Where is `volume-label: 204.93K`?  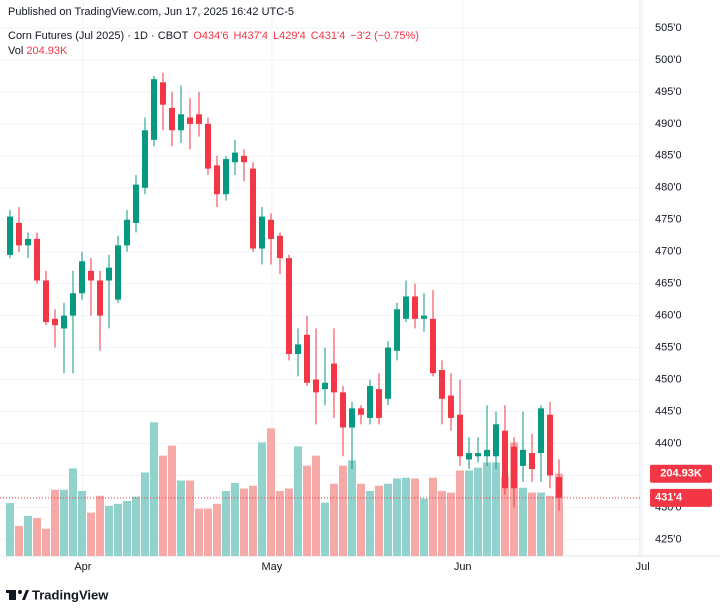
volume-label: 204.93K is located at coordinates (681, 474).